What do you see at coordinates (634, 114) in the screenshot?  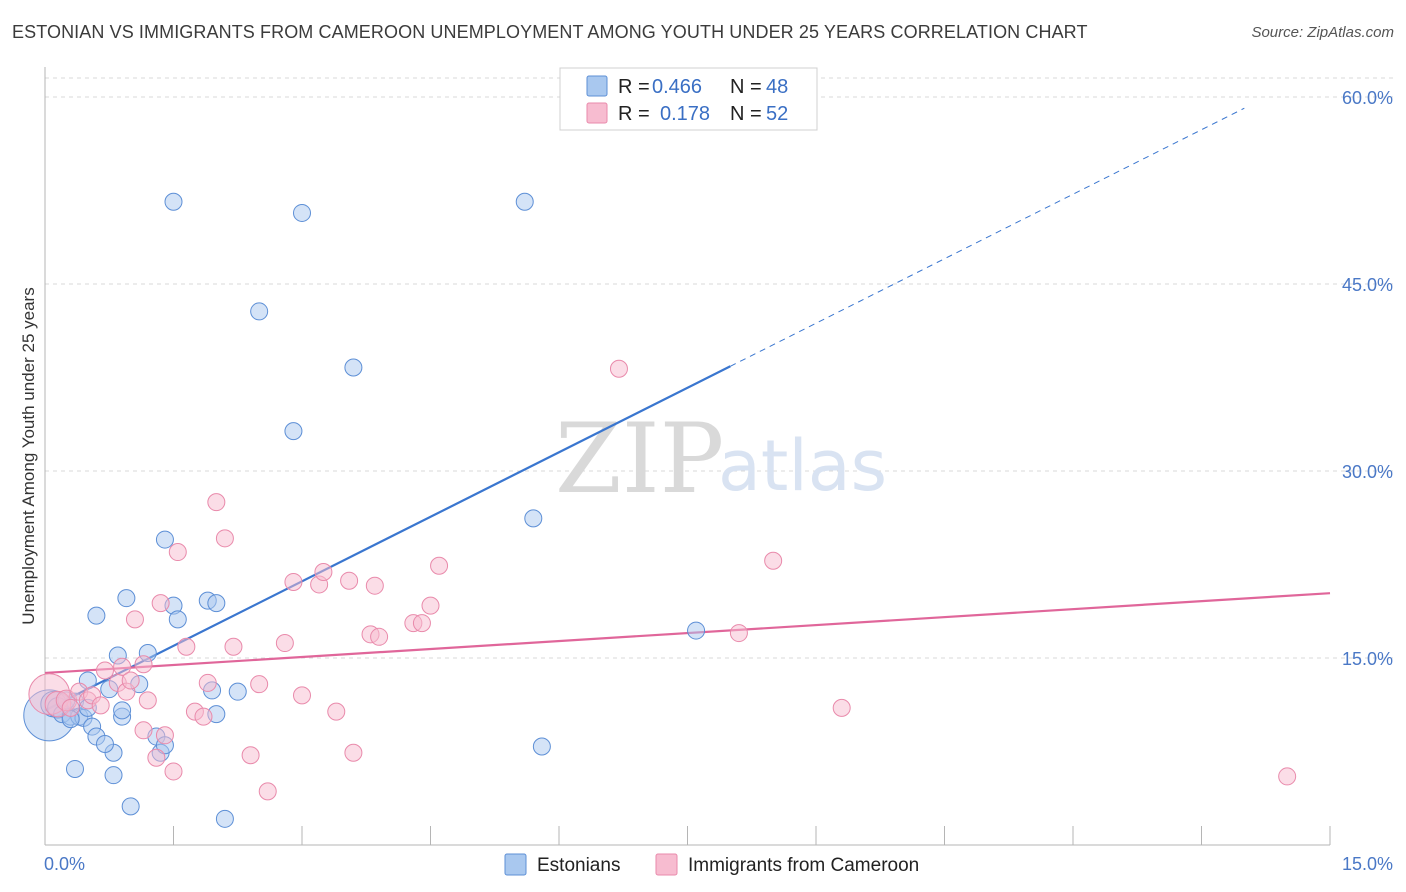 I see `legend-r-label-cameroon: R =` at bounding box center [634, 114].